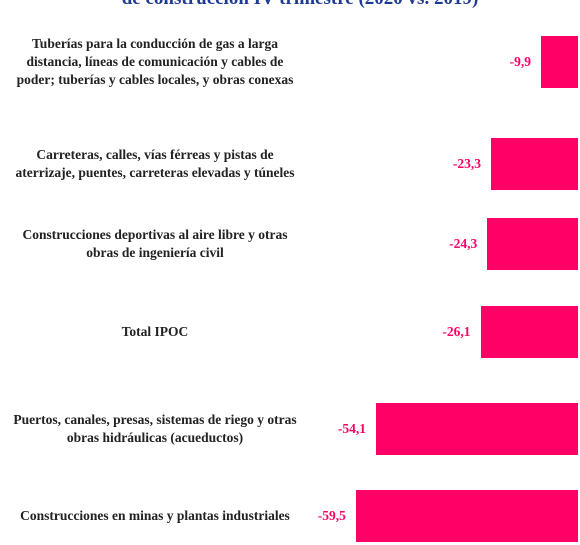  What do you see at coordinates (155, 331) in the screenshot?
I see `category-label: Total IPOC` at bounding box center [155, 331].